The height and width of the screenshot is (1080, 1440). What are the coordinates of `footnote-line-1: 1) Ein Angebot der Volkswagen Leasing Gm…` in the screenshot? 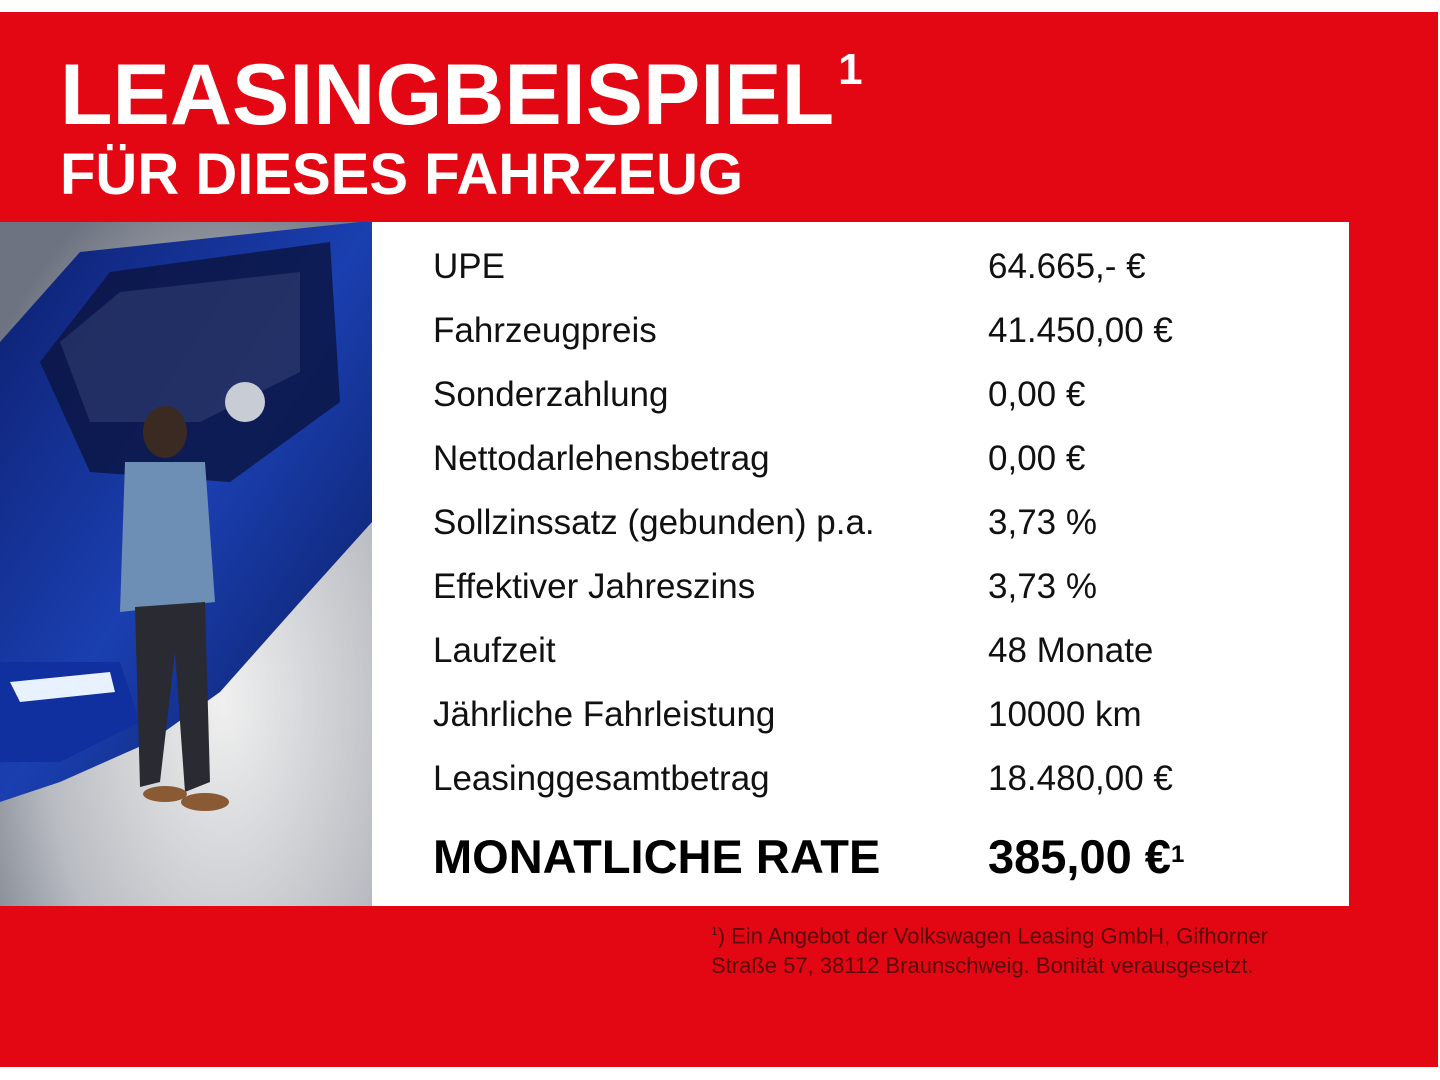 It's located at (1021, 933).